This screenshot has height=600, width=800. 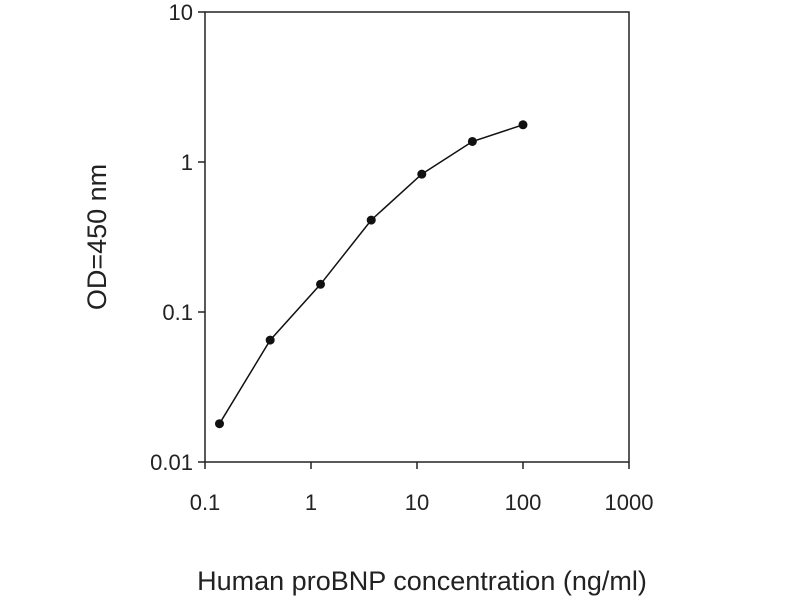 I want to click on x-tick-label: 100, so click(x=523, y=502).